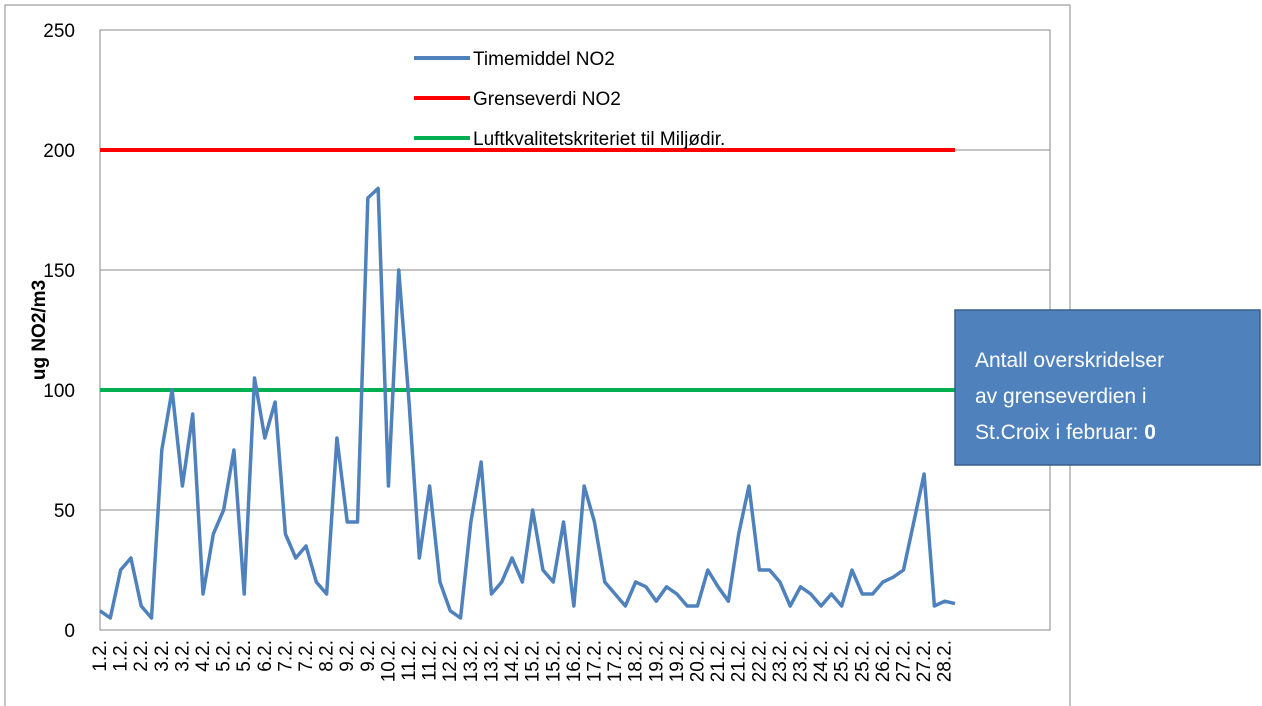 The height and width of the screenshot is (706, 1262). I want to click on x-tick-label: 18.2., so click(636, 661).